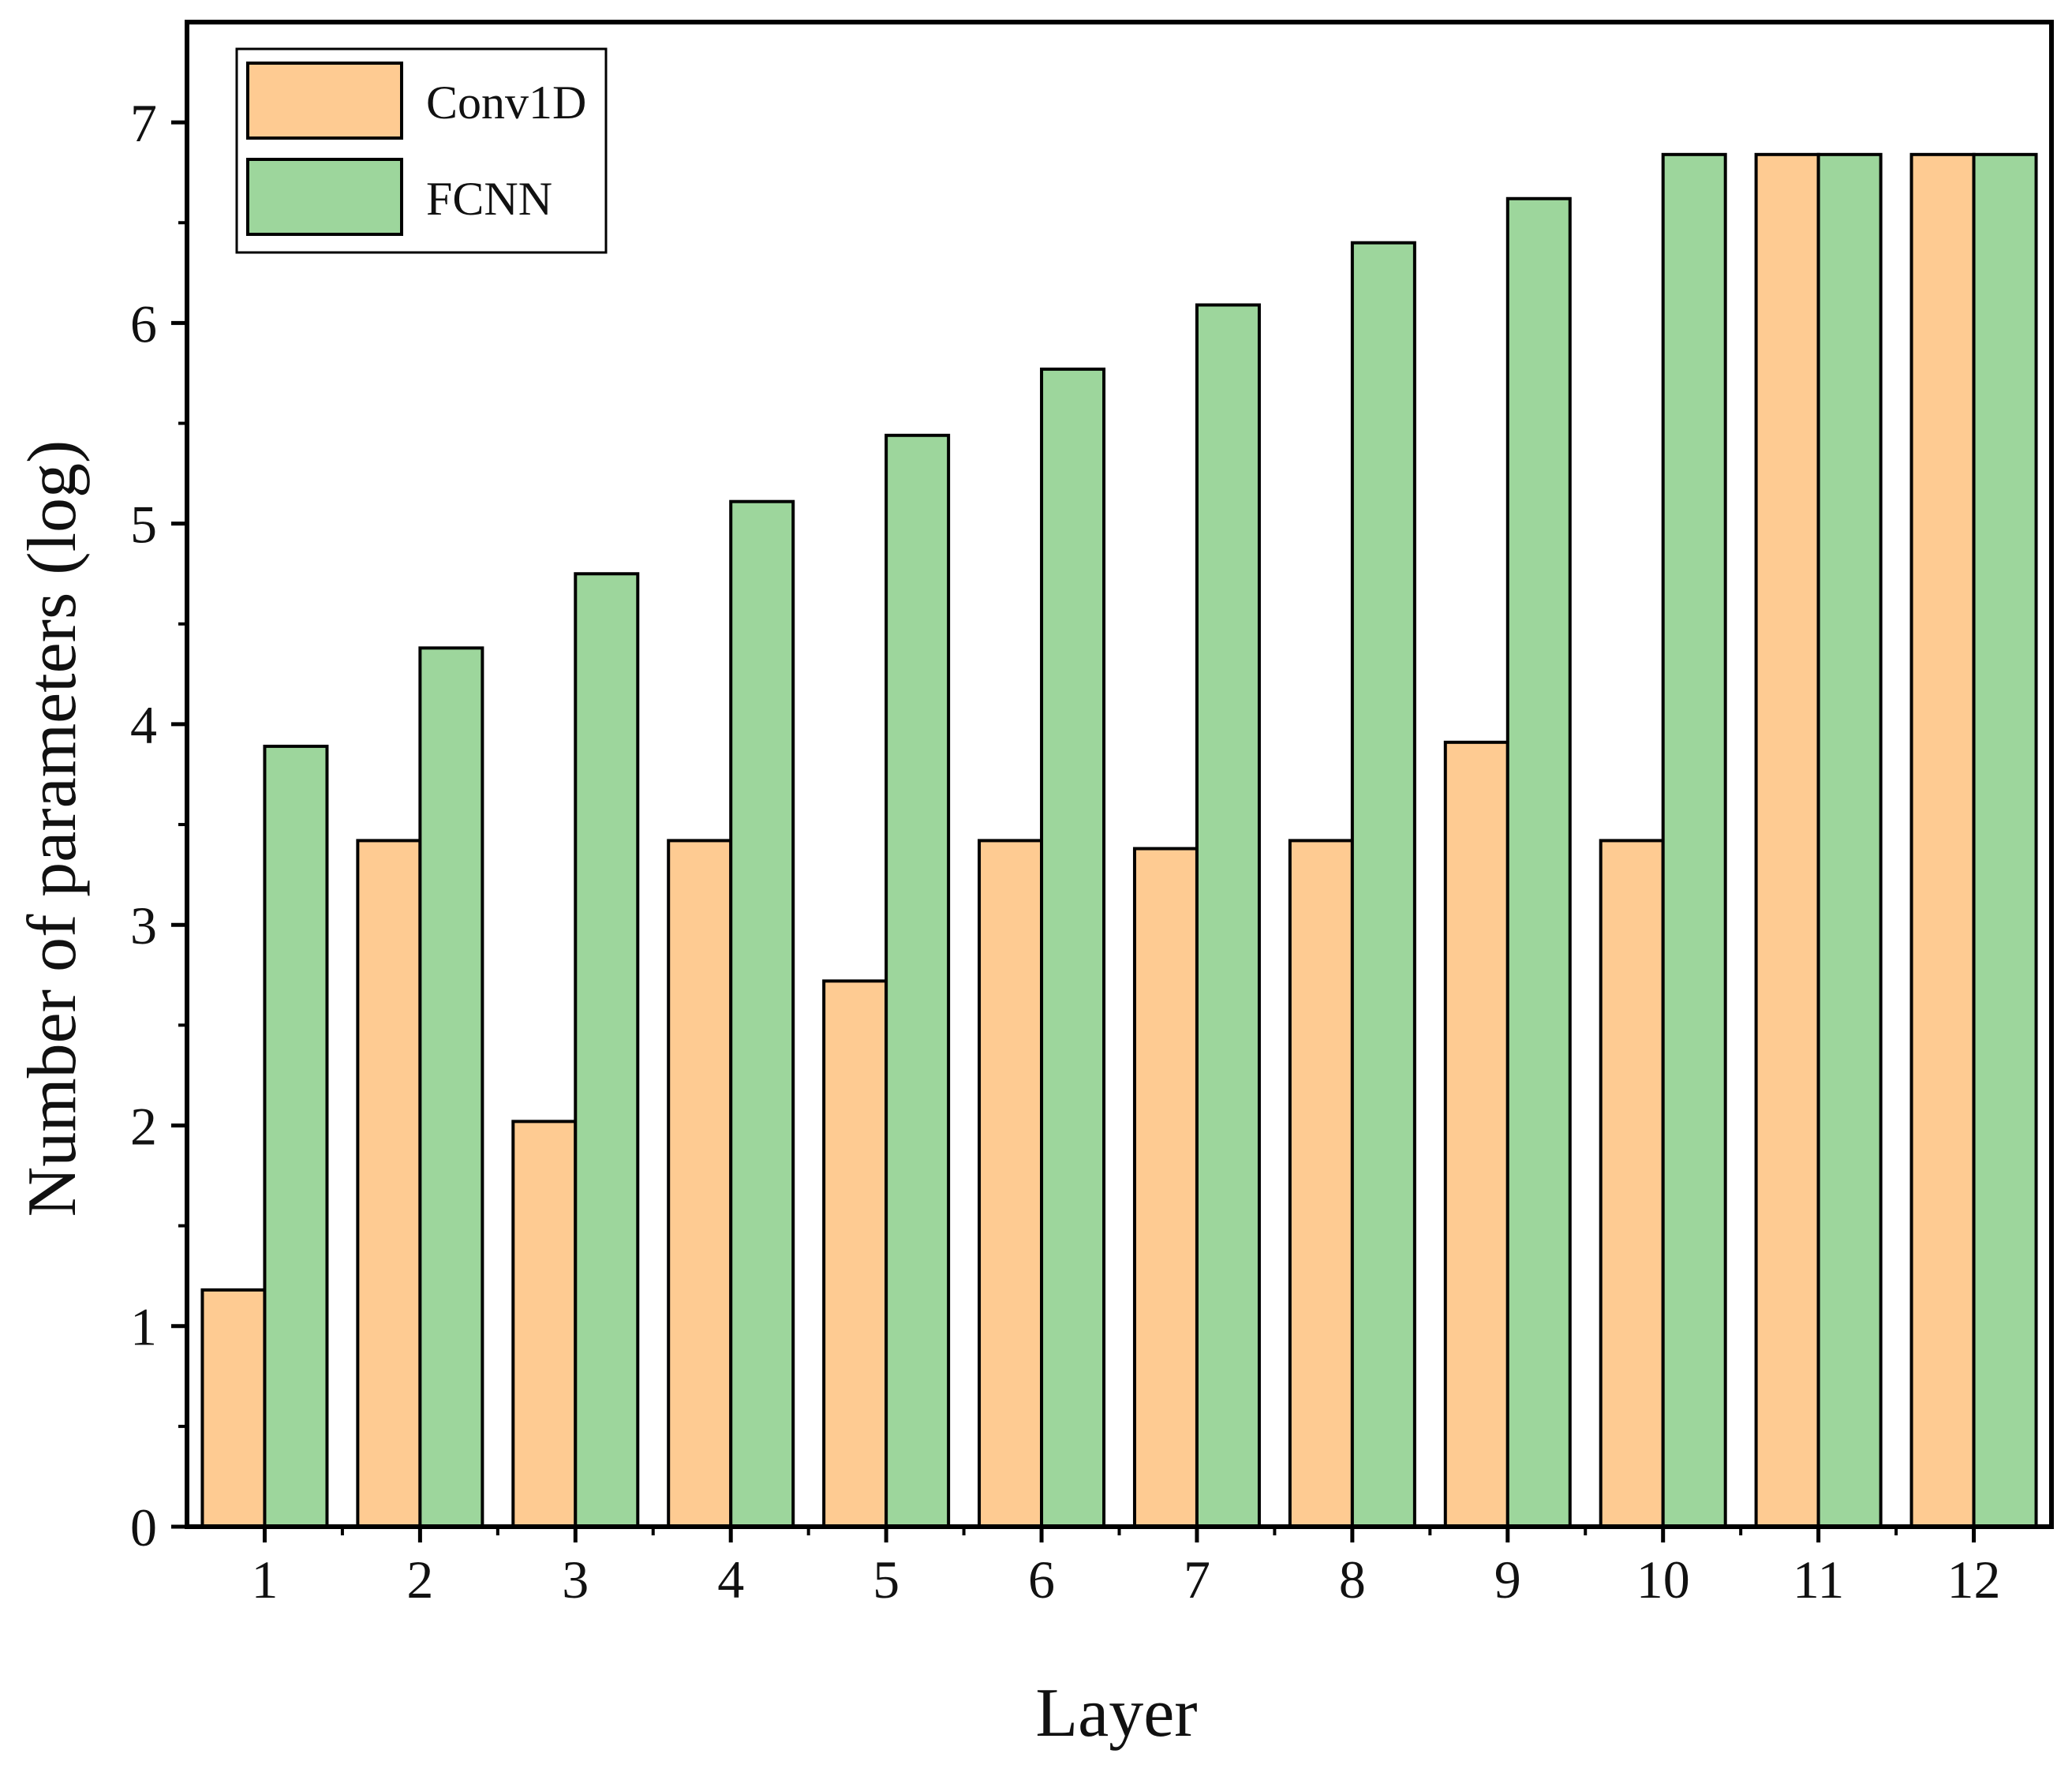  I want to click on y-tick-label-3: 3, so click(143, 925).